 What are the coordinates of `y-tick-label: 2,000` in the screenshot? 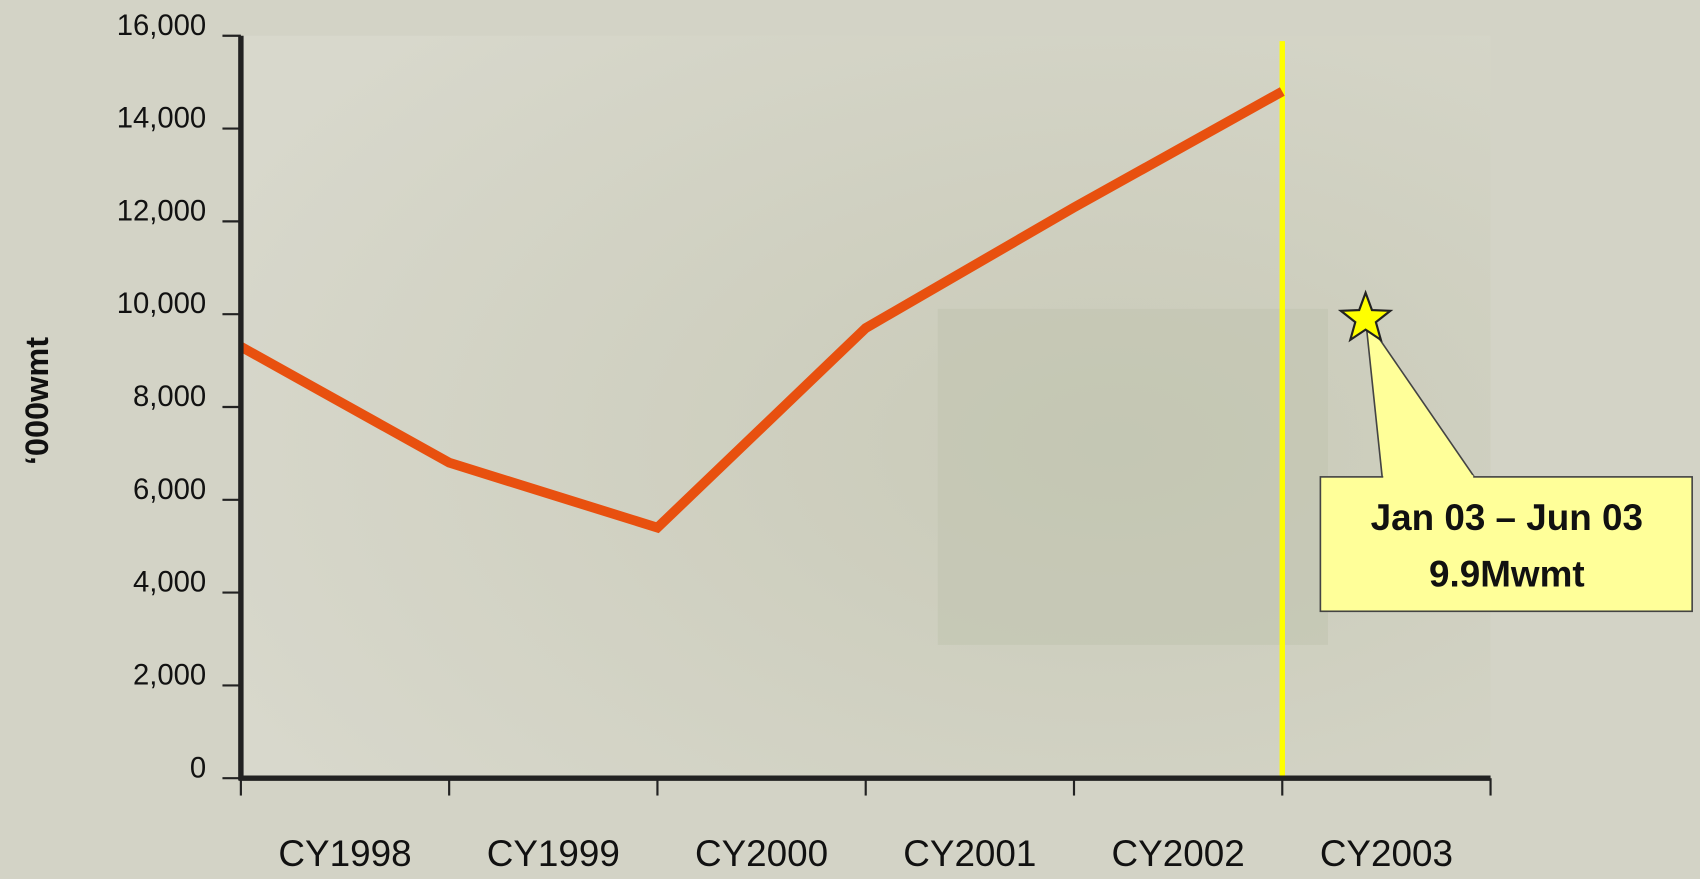 It's located at (169, 675).